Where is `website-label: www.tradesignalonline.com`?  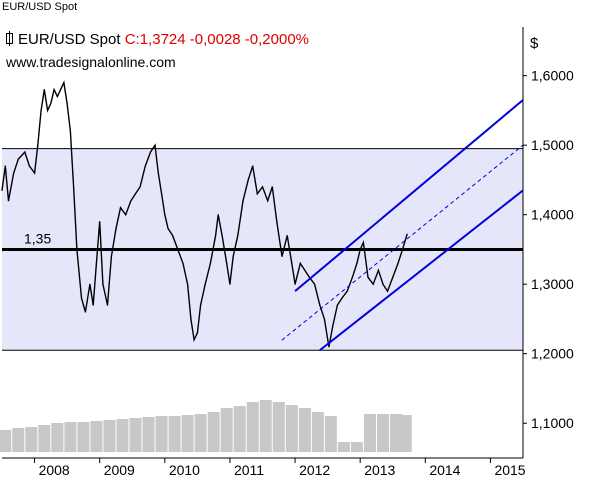 website-label: www.tradesignalonline.com is located at coordinates (91, 62).